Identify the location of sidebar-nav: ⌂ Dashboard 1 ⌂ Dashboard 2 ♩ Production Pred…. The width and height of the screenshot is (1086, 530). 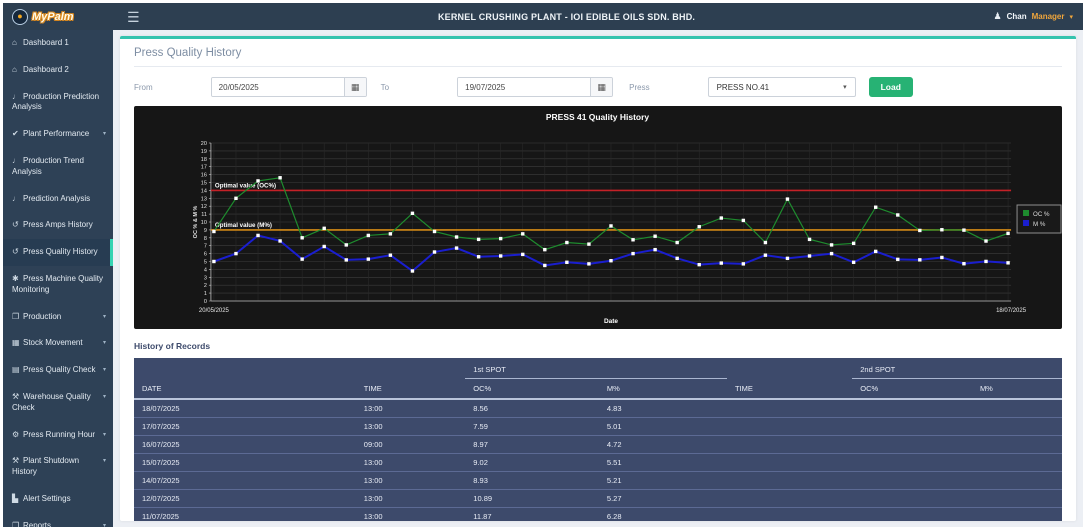
(58, 278).